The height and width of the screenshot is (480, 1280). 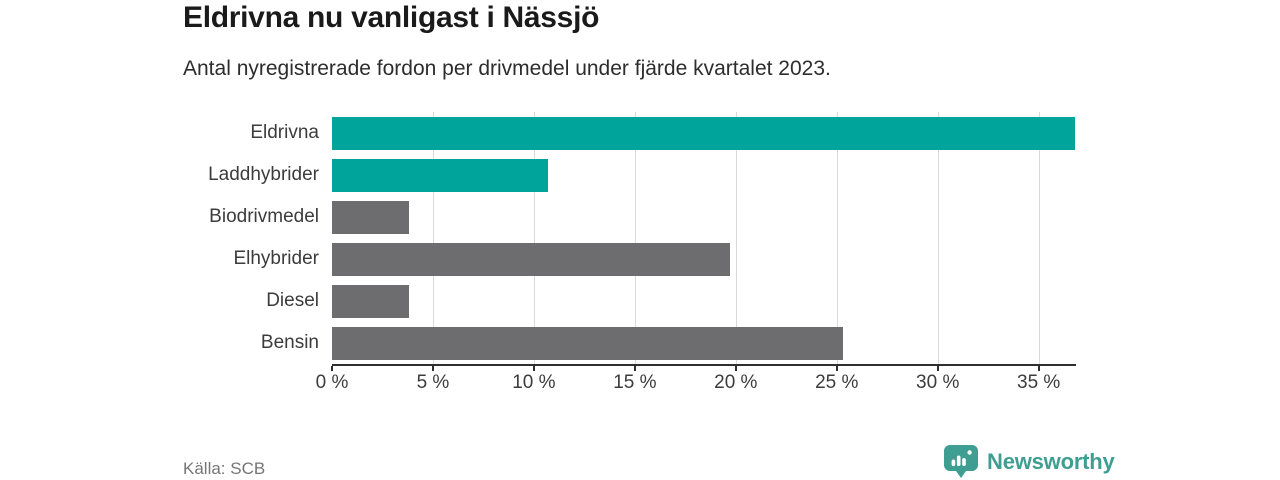 I want to click on category-label-laddhybrider: Laddhybrider, so click(x=263, y=174).